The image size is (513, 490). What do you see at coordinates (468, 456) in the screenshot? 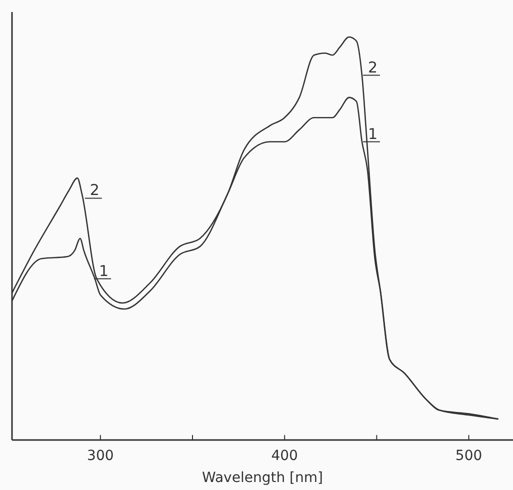
I see `x-tick-label: 500` at bounding box center [468, 456].